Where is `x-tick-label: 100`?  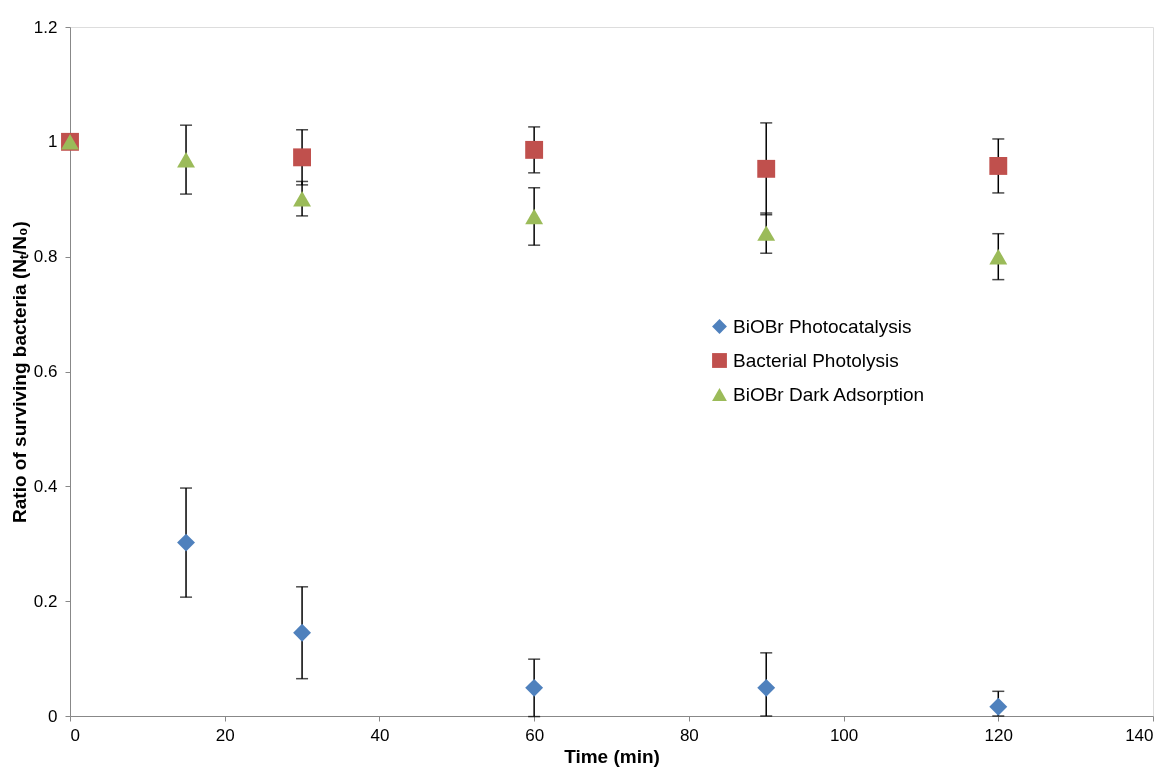
x-tick-label: 100 is located at coordinates (844, 735).